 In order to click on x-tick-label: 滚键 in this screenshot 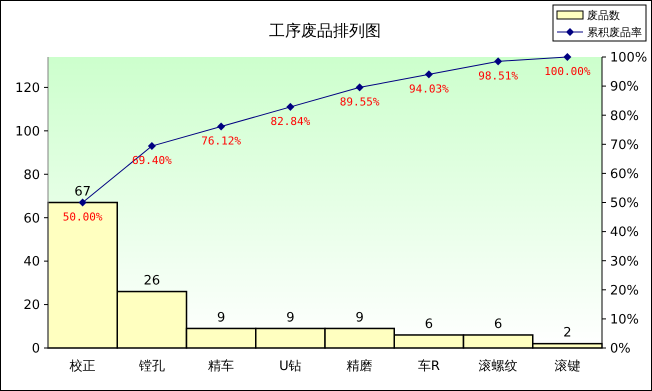, I will do `click(567, 366)`.